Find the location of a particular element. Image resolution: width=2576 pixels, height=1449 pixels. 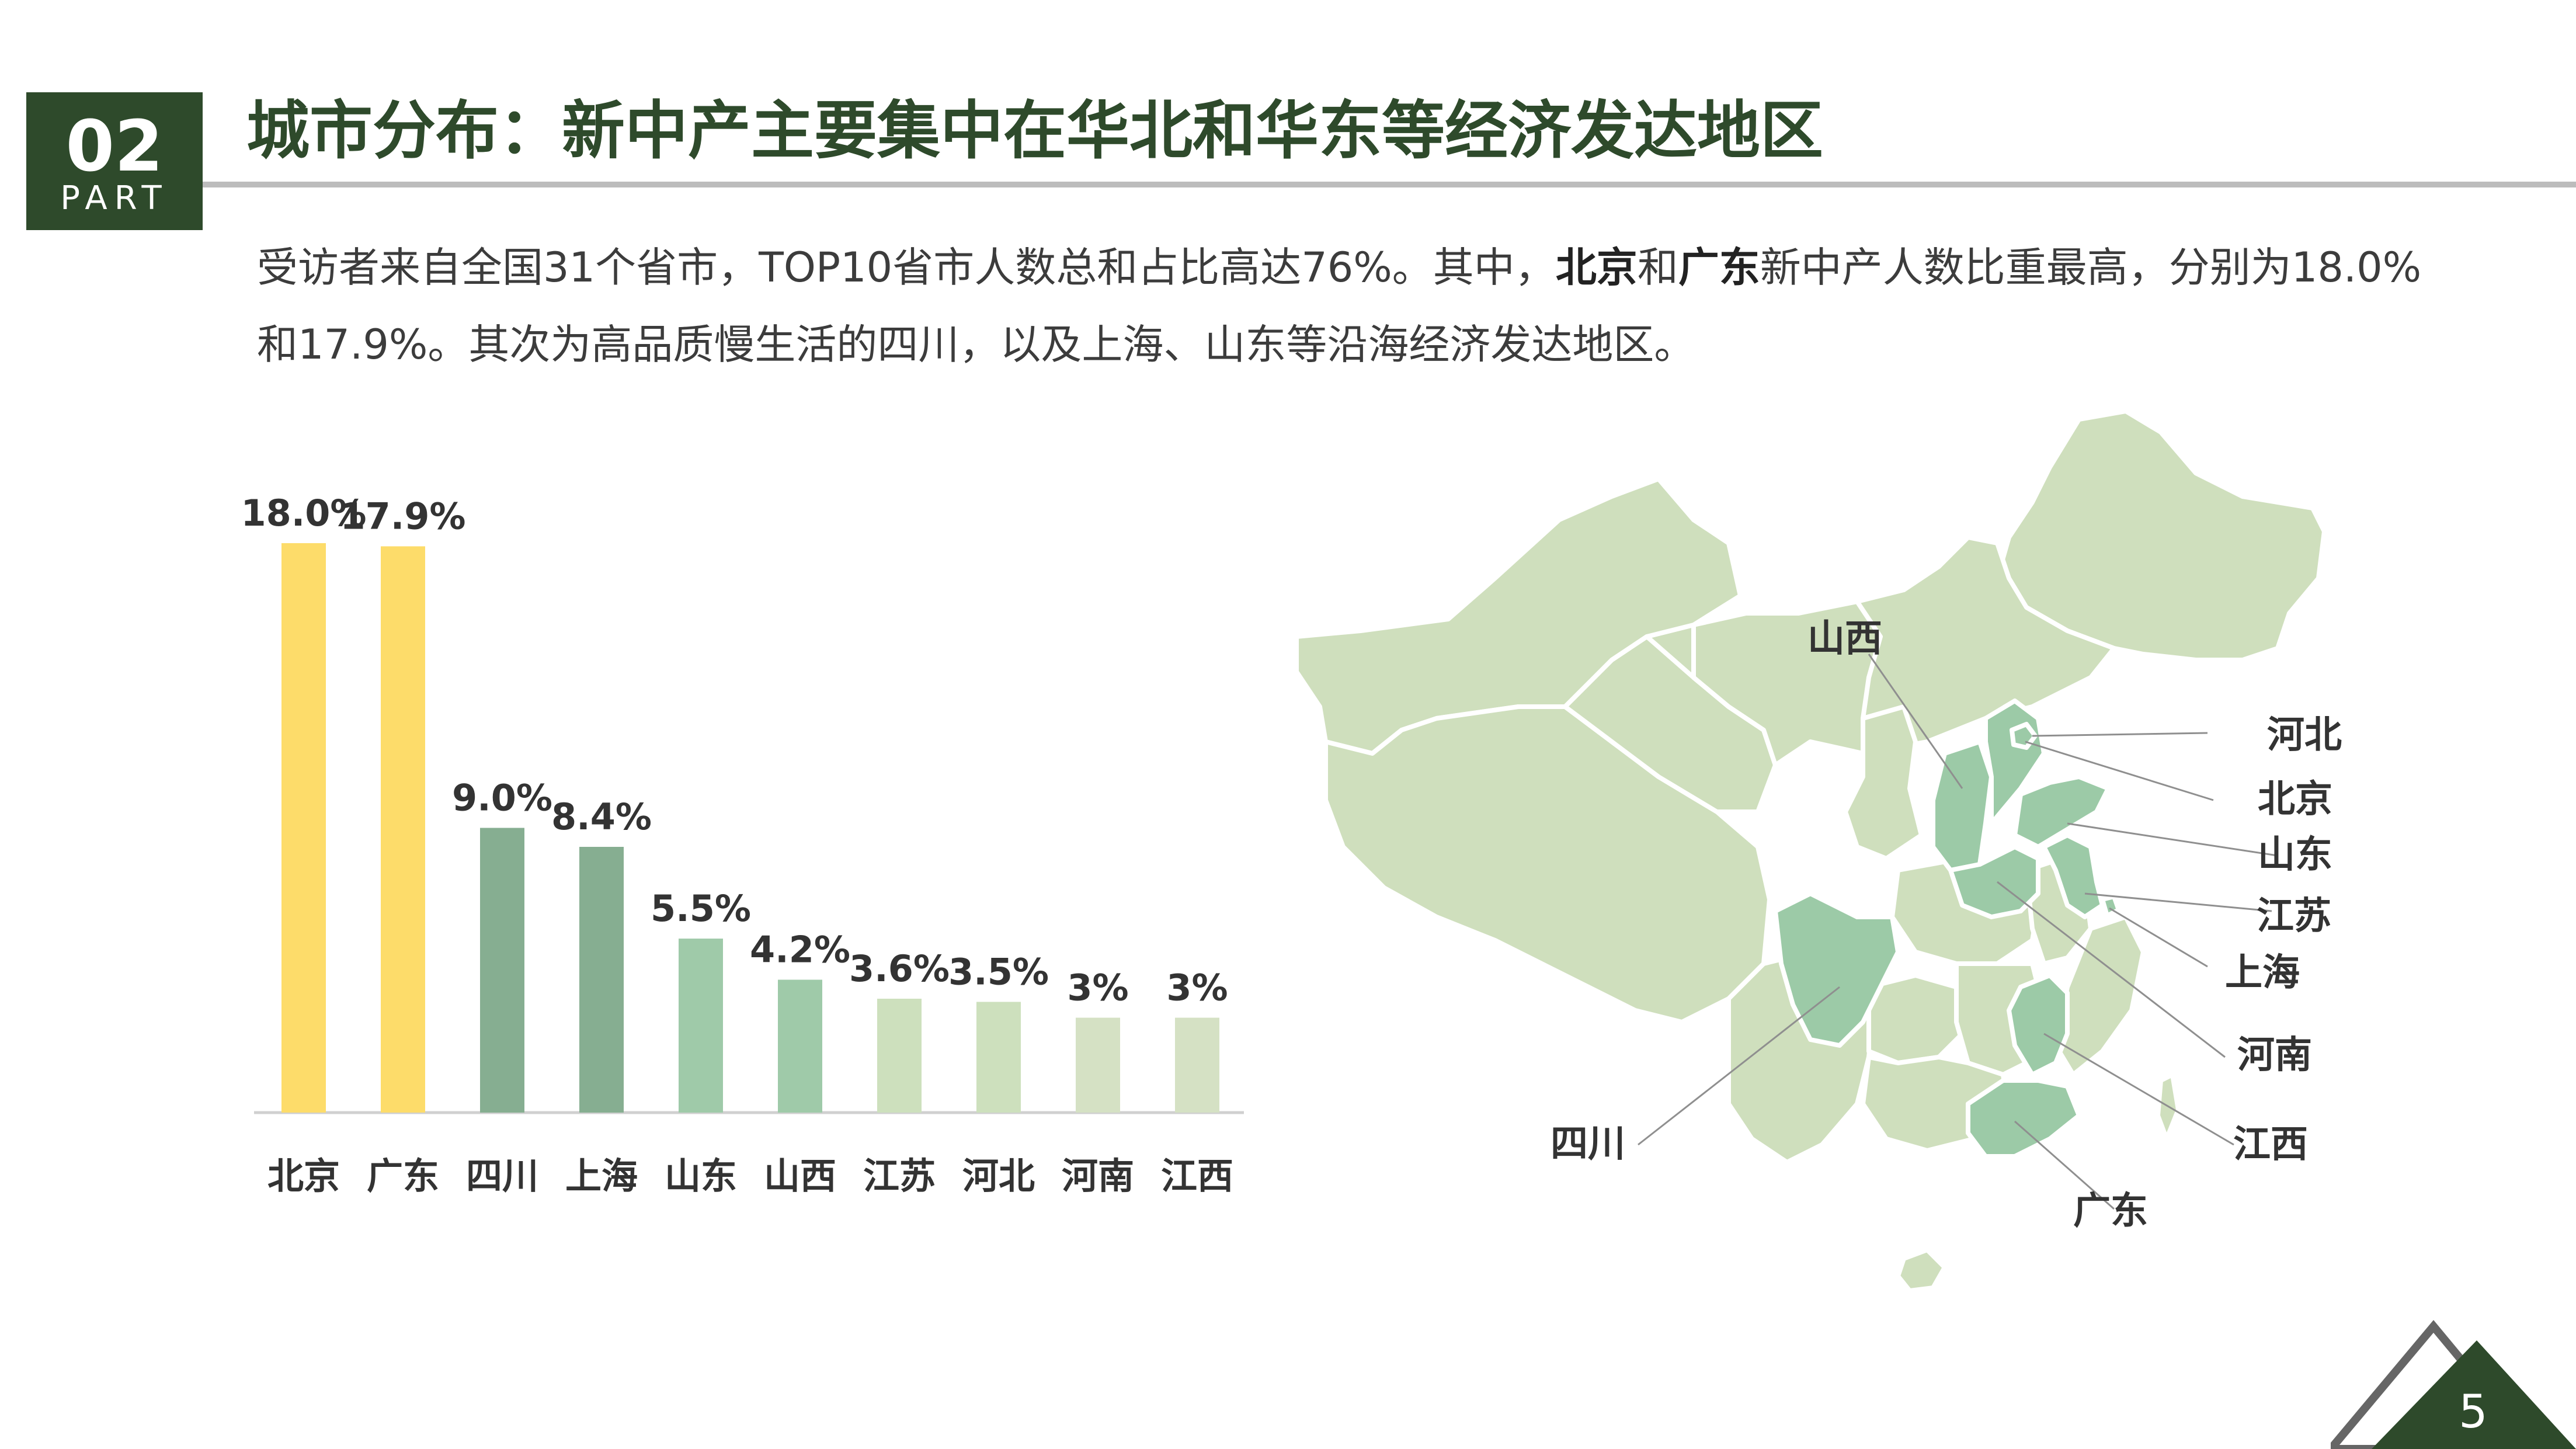

chart-data-label: 17.9% is located at coordinates (402, 516).